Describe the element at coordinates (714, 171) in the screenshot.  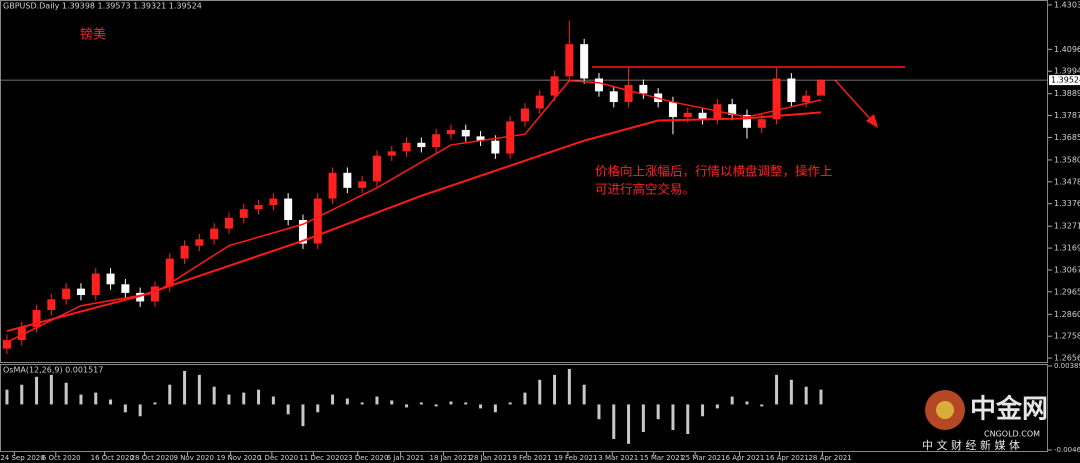
I see `annotation: 价格向上涨幅后，行情以横盘调整，操作上` at that location.